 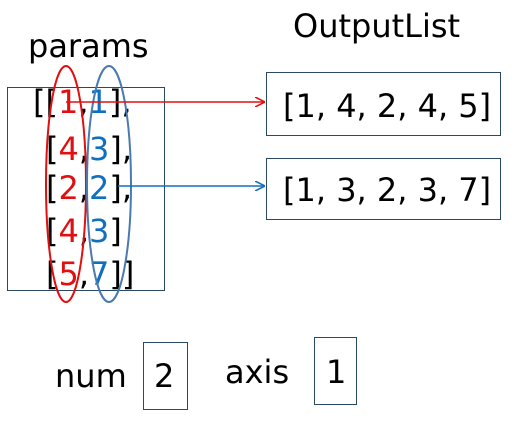 What do you see at coordinates (99, 188) in the screenshot?
I see `matrix-cell-col1: 2` at bounding box center [99, 188].